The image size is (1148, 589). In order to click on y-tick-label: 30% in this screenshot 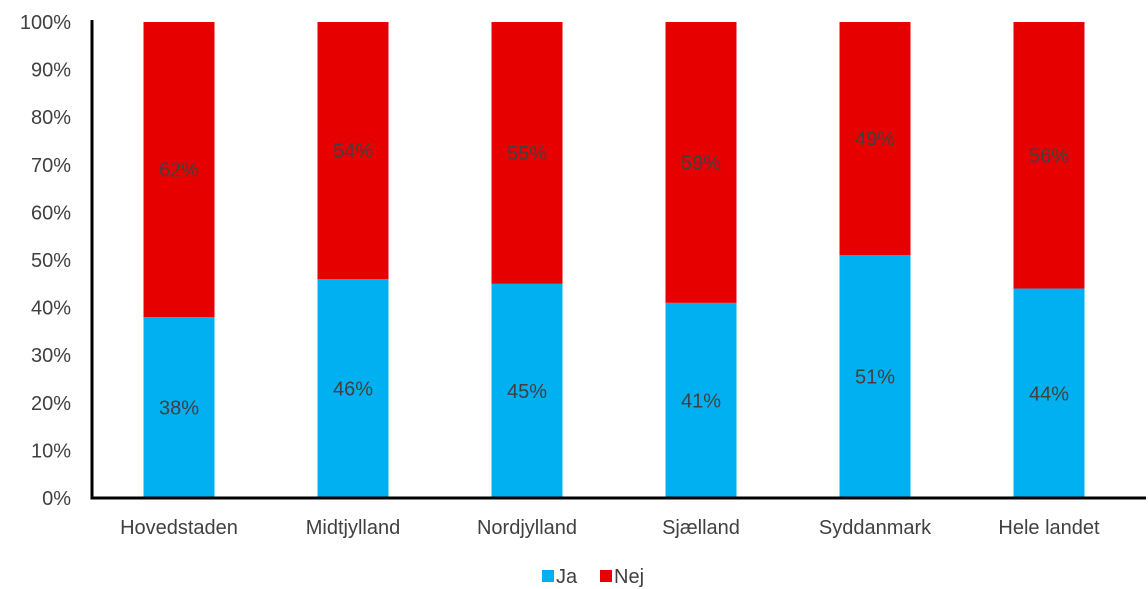, I will do `click(51, 356)`.